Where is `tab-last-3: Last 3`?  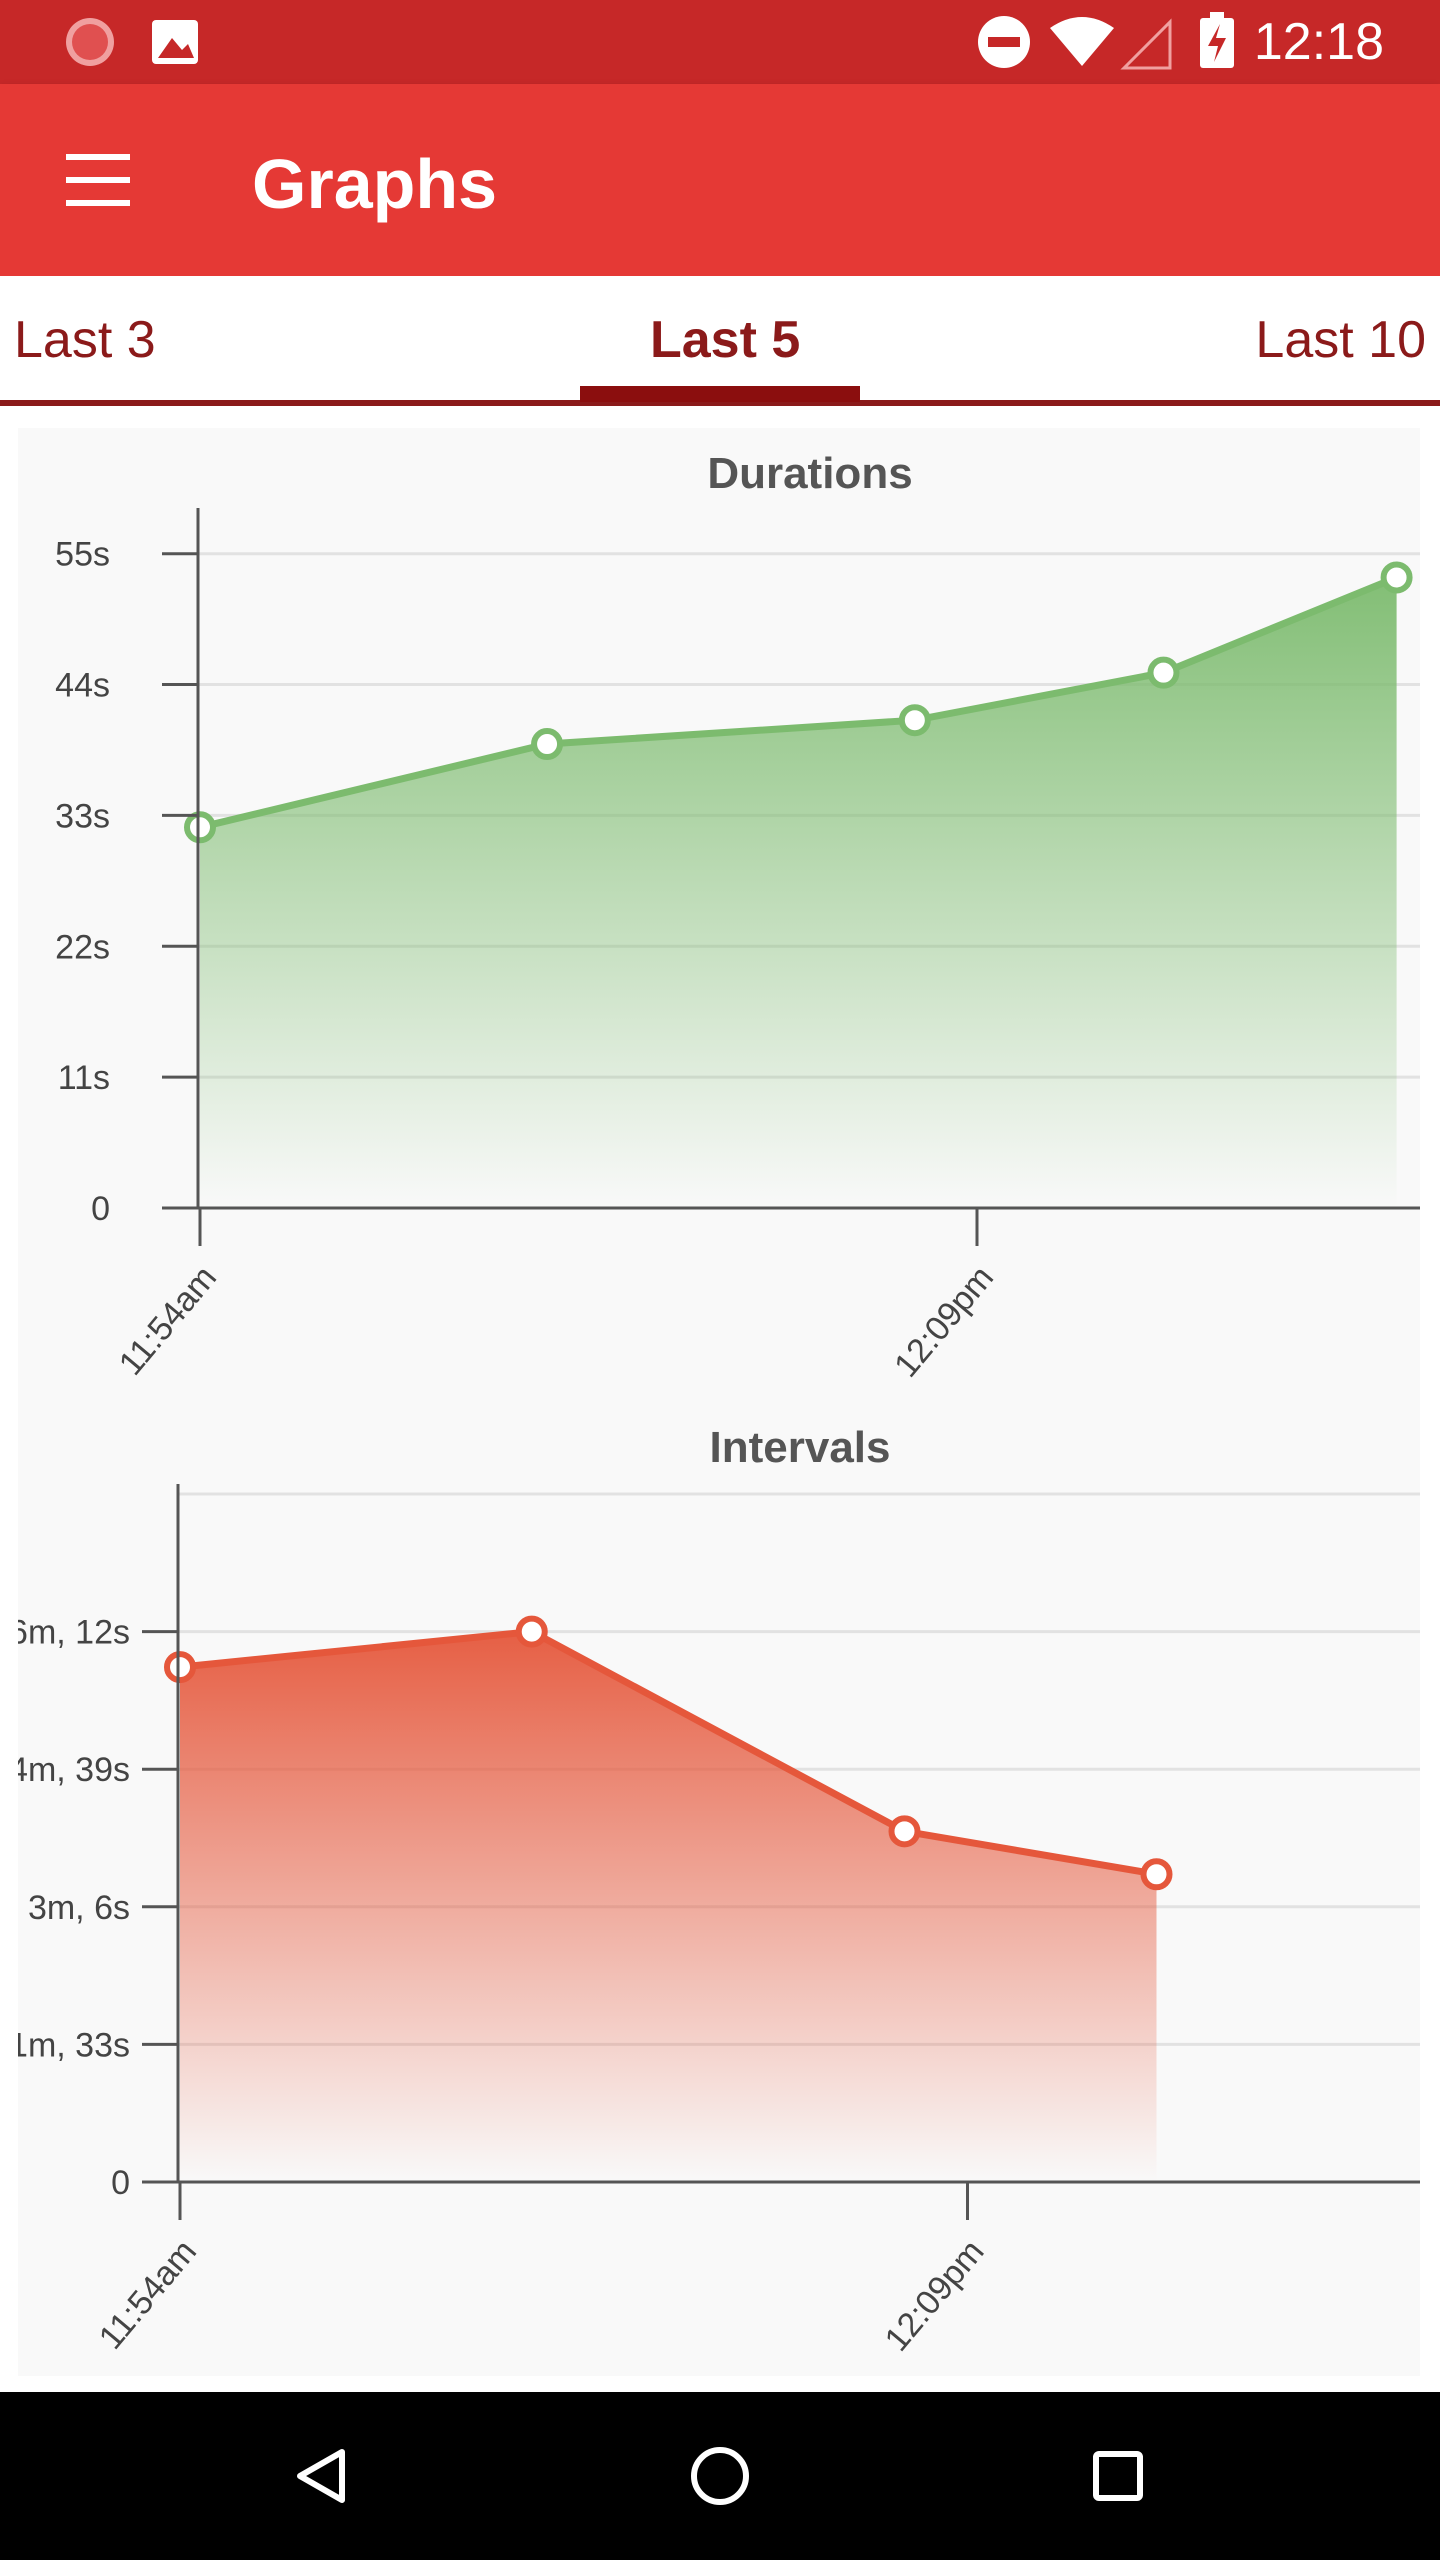 tab-last-3: Last 3 is located at coordinates (85, 340).